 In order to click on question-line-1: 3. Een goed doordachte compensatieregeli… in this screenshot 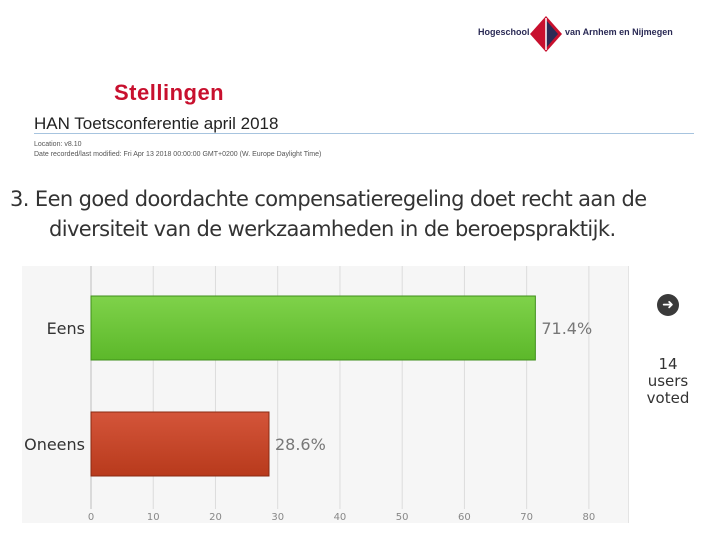, I will do `click(328, 199)`.